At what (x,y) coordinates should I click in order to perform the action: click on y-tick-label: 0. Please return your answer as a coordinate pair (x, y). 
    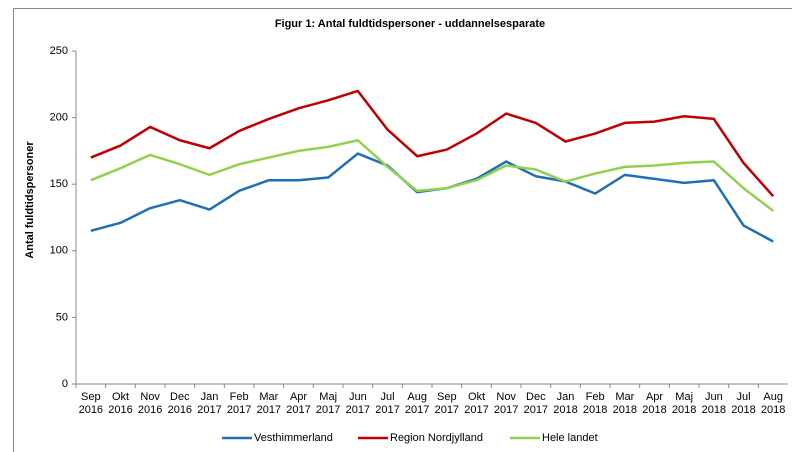
    Looking at the image, I should click on (65, 384).